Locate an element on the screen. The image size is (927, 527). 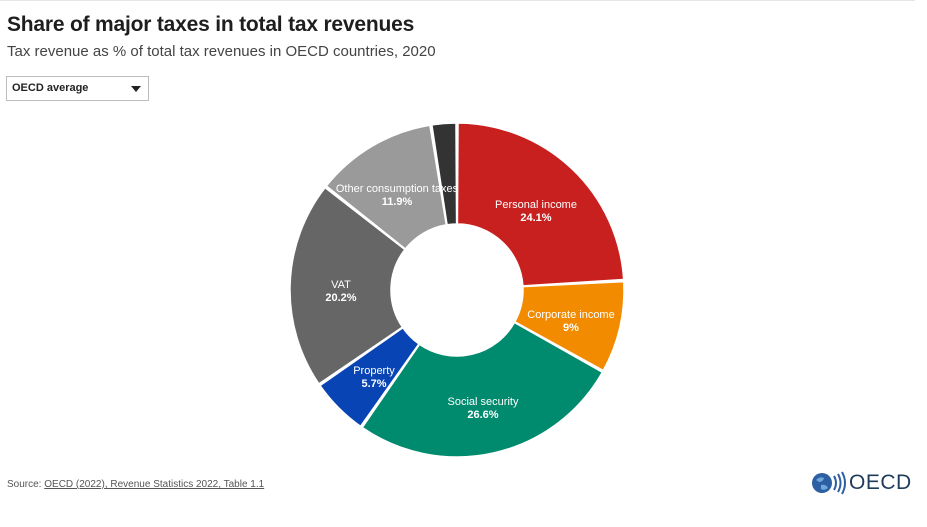
slice-value-personal-income: 24.1% is located at coordinates (535, 218).